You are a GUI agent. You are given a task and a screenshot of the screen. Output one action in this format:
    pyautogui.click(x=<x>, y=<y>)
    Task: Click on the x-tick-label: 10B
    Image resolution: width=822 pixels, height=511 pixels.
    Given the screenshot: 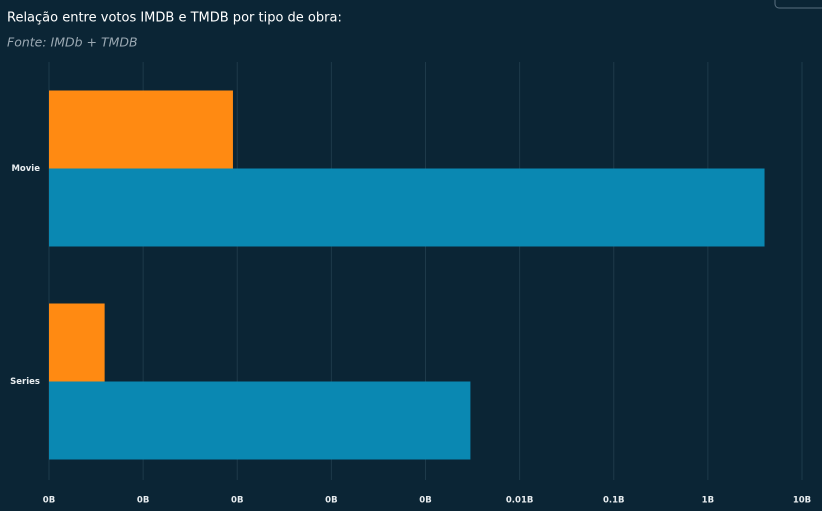 What is the action you would take?
    pyautogui.click(x=802, y=501)
    